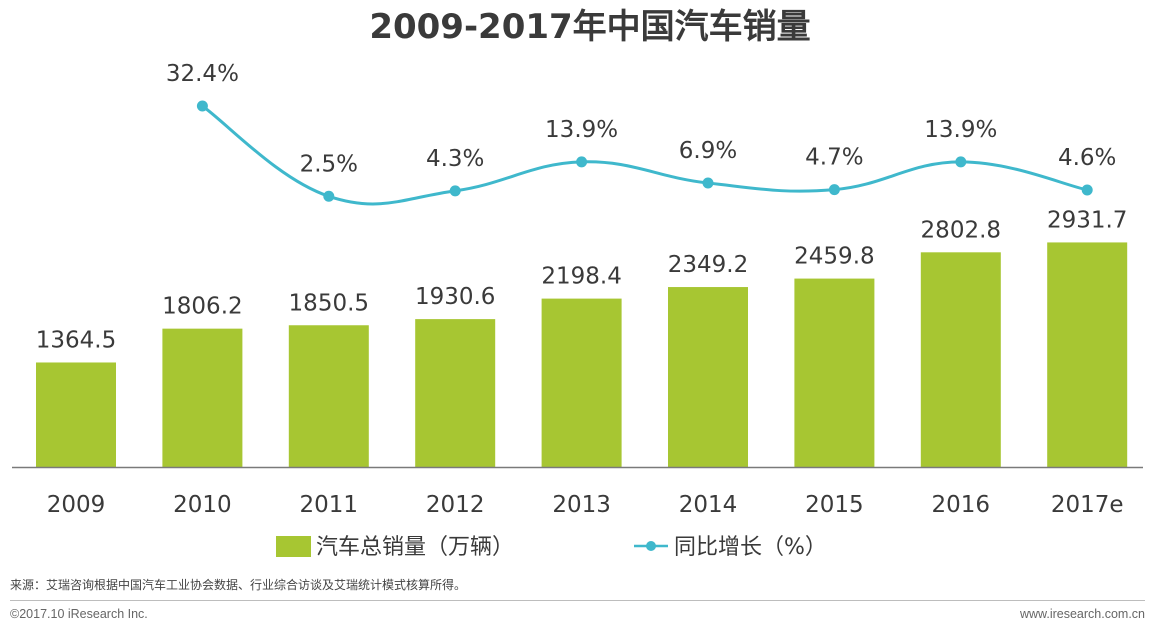 Image resolution: width=1155 pixels, height=633 pixels. I want to click on growth-point-2016, so click(961, 162).